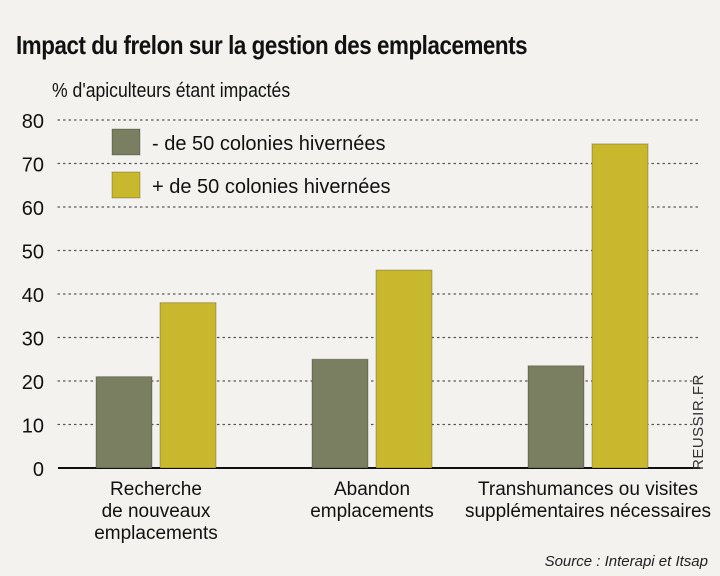  Describe the element at coordinates (372, 489) in the screenshot. I see `x-tick-label: Abandon` at that location.